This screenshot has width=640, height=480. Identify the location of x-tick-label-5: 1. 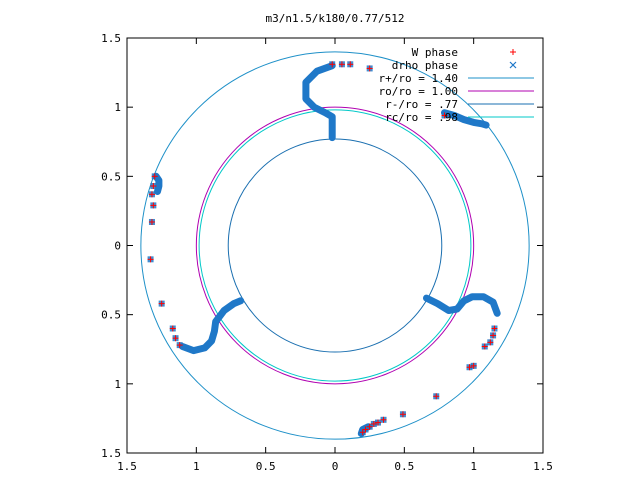
(473, 466).